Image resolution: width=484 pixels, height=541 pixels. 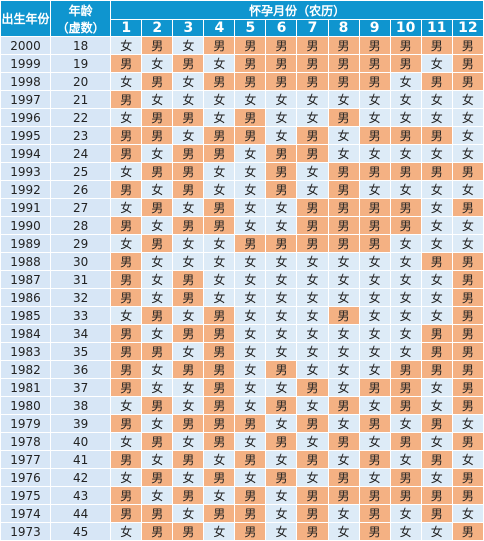 What do you see at coordinates (242, 459) in the screenshot?
I see `table-row: 1977 41 男女男女男女男女男女男女` at bounding box center [242, 459].